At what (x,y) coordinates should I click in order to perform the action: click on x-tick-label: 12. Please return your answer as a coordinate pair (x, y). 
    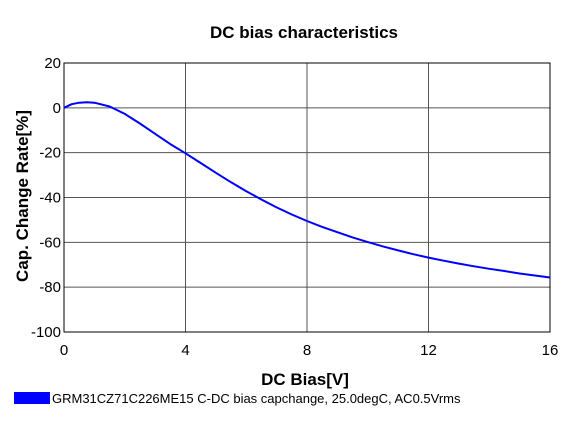
    Looking at the image, I should click on (428, 350).